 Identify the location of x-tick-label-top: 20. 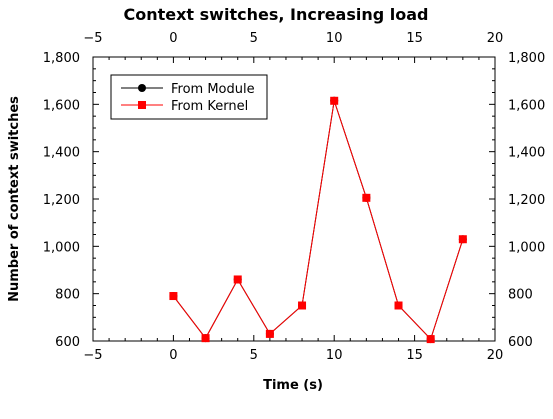
(495, 38).